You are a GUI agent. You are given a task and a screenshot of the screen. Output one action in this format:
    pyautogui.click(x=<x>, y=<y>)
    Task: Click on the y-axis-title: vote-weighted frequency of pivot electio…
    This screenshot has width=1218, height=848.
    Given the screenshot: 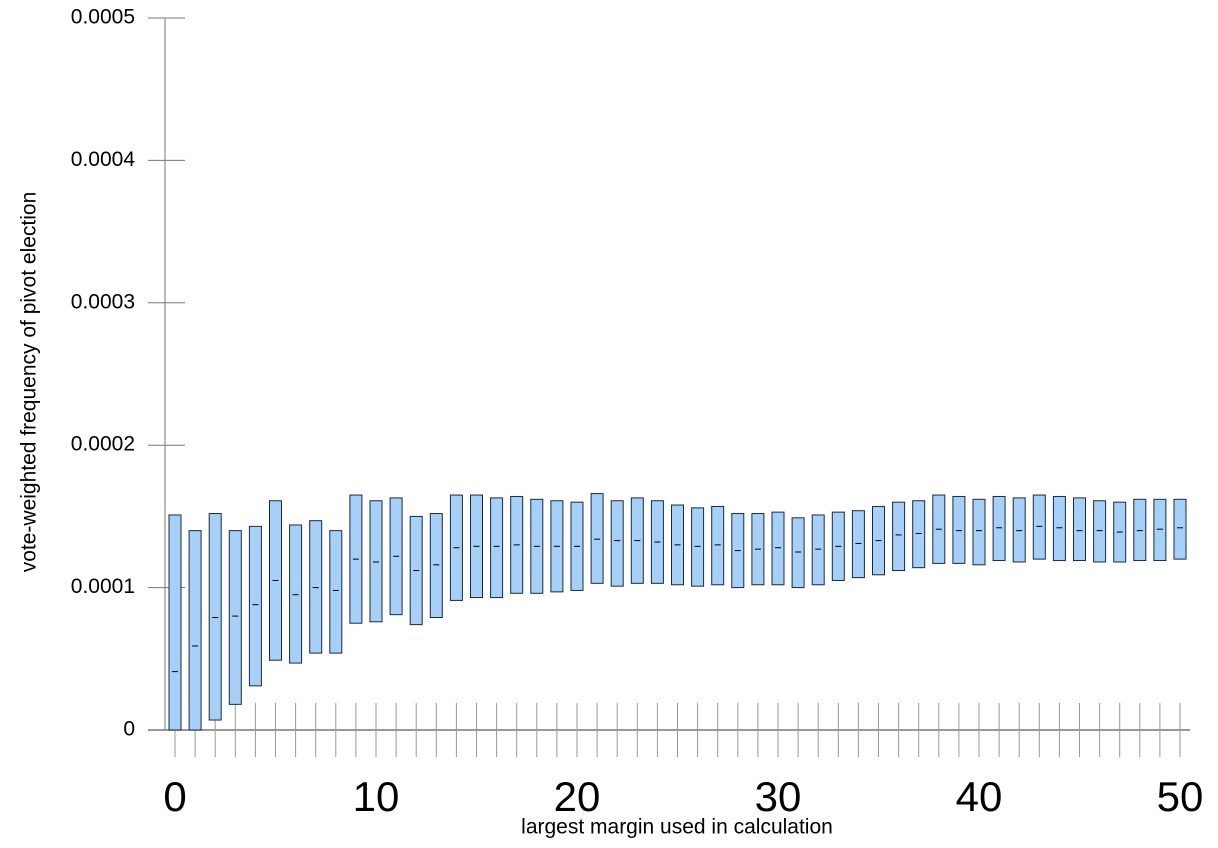 What is the action you would take?
    pyautogui.click(x=29, y=382)
    